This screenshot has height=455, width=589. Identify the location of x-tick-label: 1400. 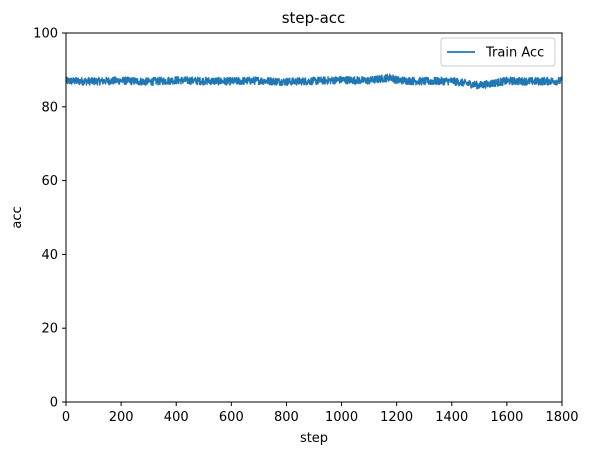
(451, 417).